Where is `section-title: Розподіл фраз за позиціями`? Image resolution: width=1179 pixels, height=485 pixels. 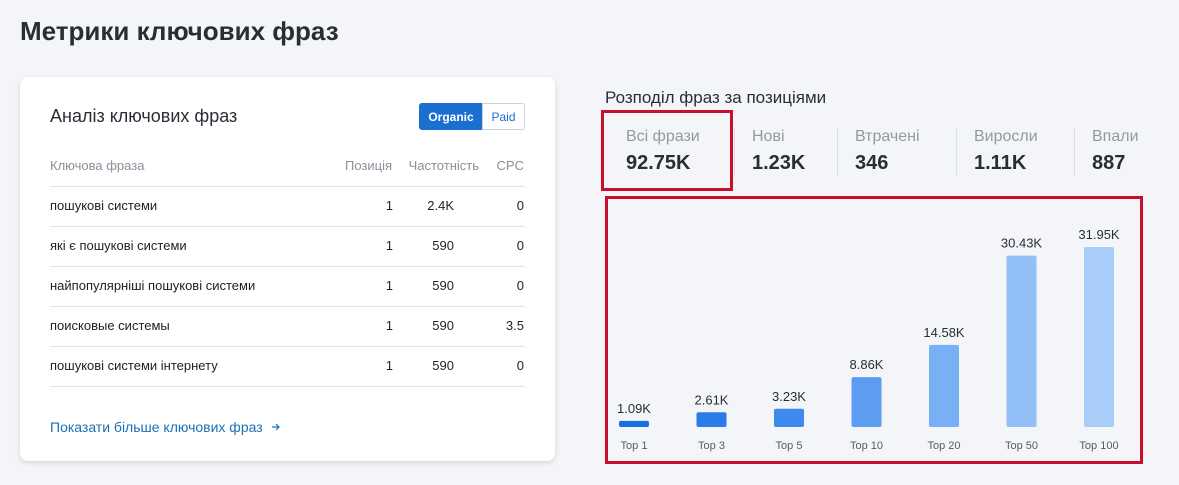 section-title: Розподіл фраз за позиціями is located at coordinates (716, 97).